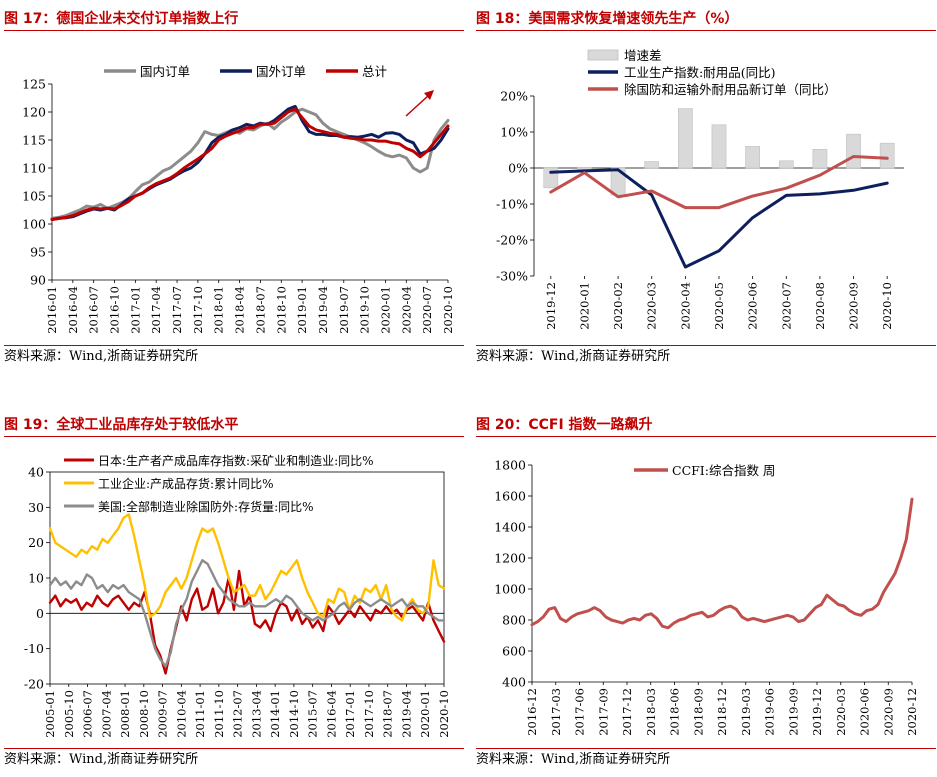 The width and height of the screenshot is (937, 777). I want to click on x-tick-label: 2017-10, so click(369, 714).